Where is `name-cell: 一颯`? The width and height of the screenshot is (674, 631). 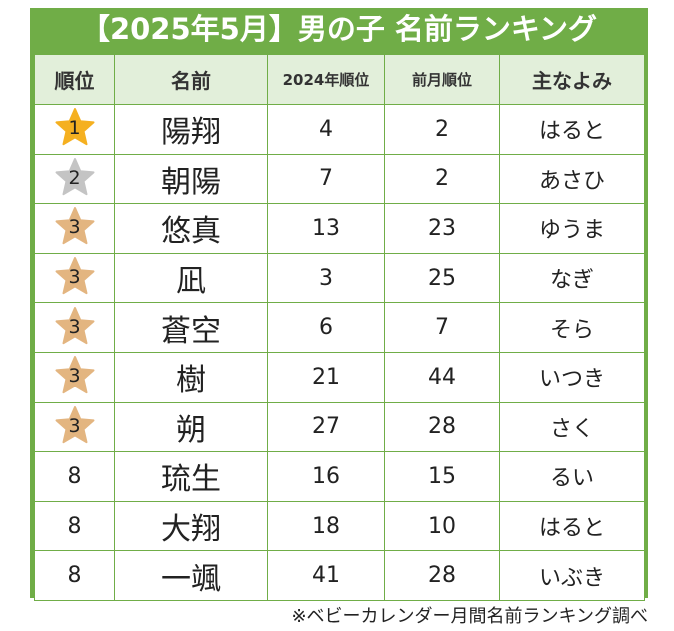 name-cell: 一颯 is located at coordinates (191, 575).